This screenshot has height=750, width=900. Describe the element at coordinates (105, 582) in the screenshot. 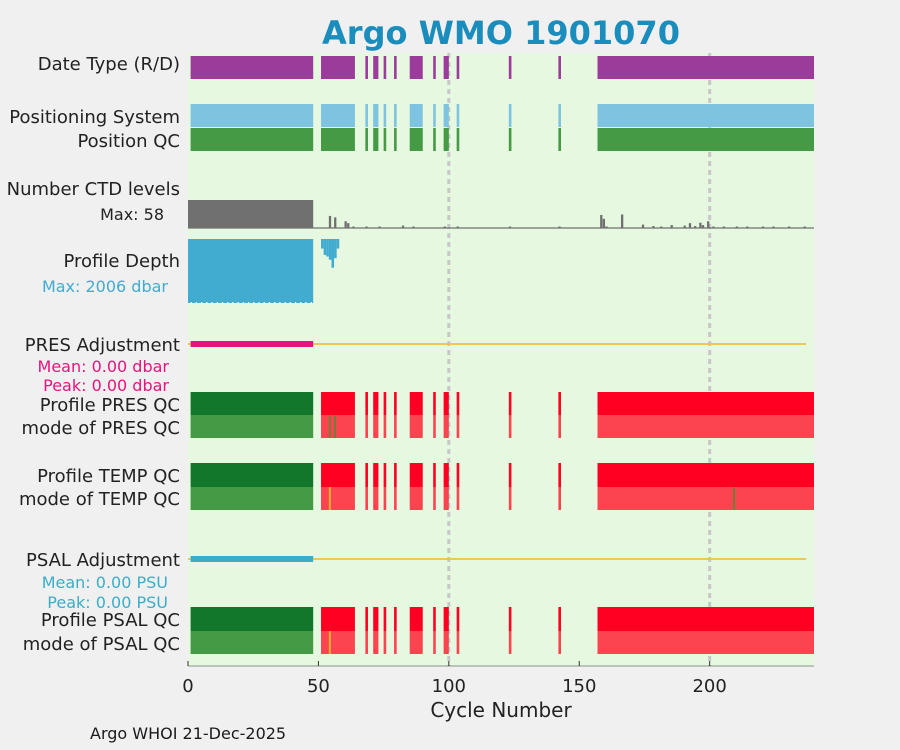

I see `psal-mean-label: Mean: 0.00 PSU` at that location.